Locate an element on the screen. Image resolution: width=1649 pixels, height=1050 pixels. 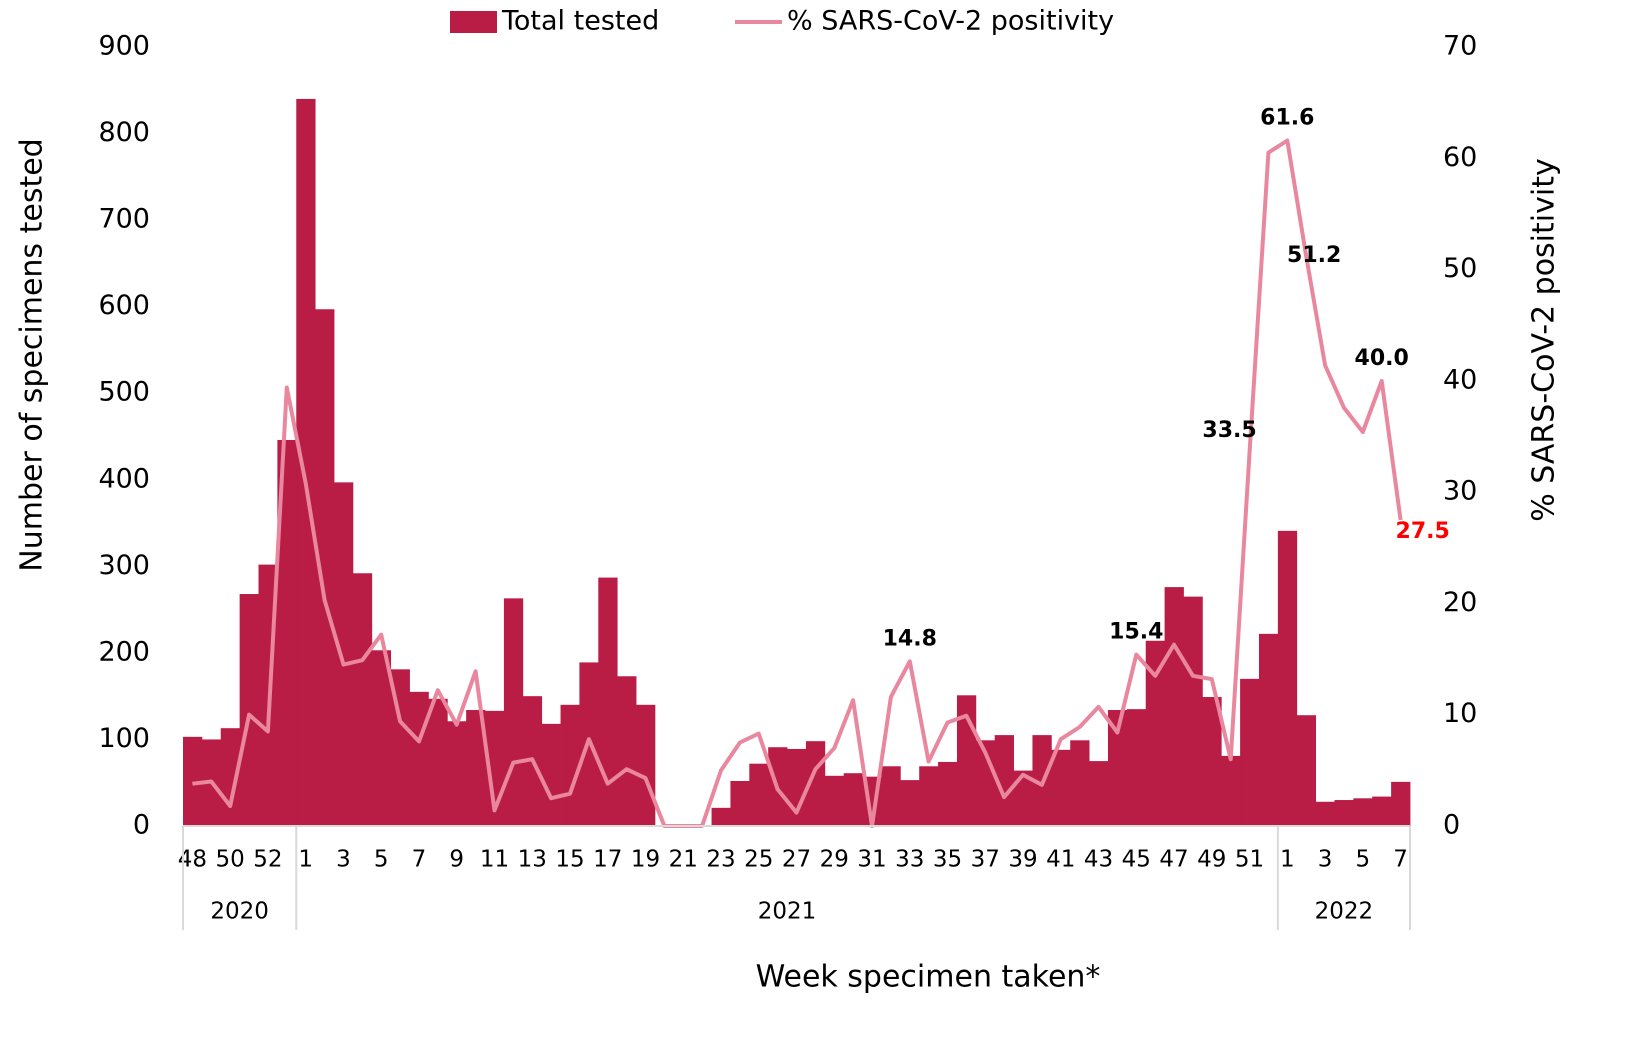
y2-tick-label: 20 is located at coordinates (1460, 602).